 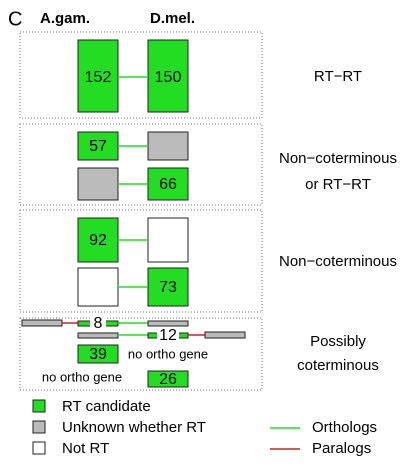 I want to click on legend-label: RT candidate, so click(x=106, y=406).